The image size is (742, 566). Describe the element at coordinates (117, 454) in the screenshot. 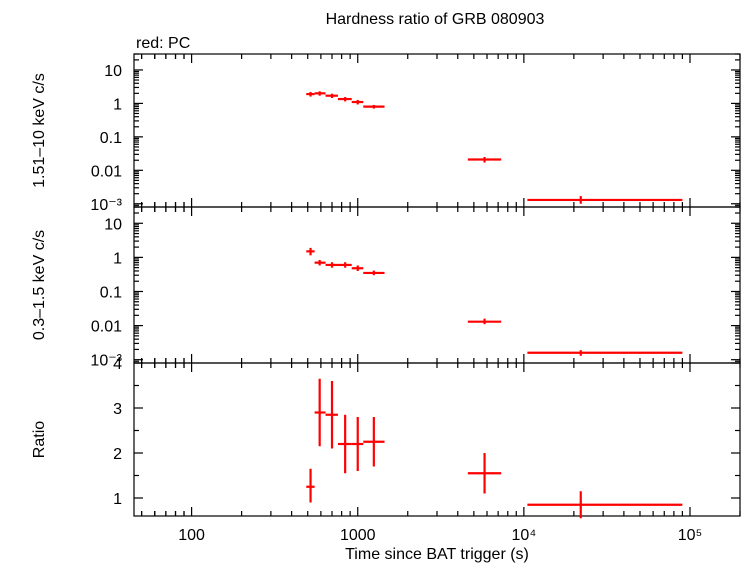

I see `y-tick-label: 2` at that location.